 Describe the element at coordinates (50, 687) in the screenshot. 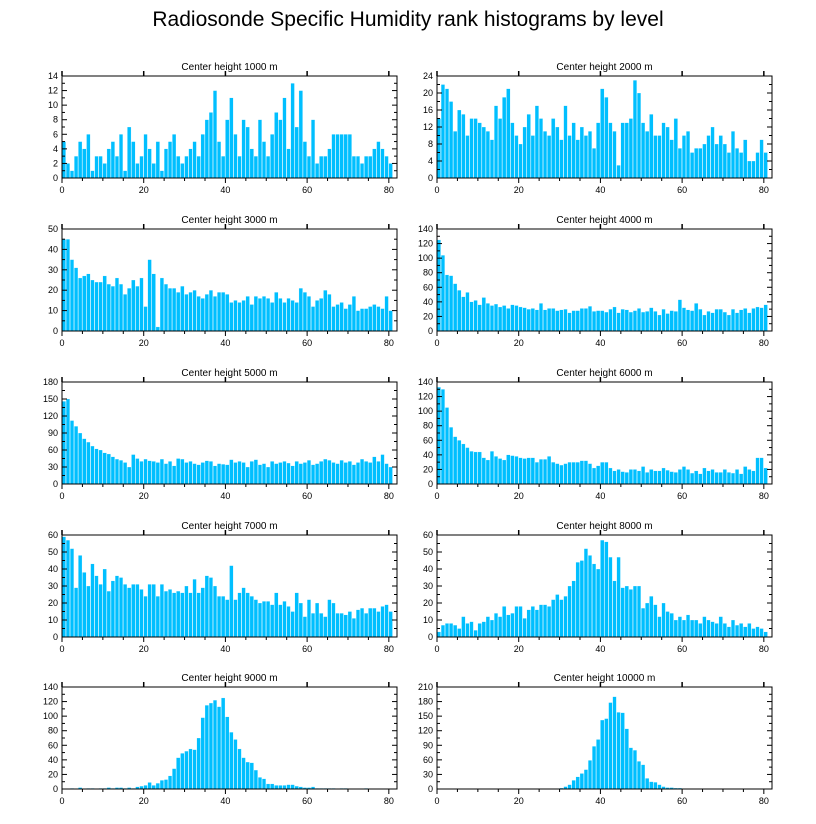

I see `y-tick-label: 140` at that location.